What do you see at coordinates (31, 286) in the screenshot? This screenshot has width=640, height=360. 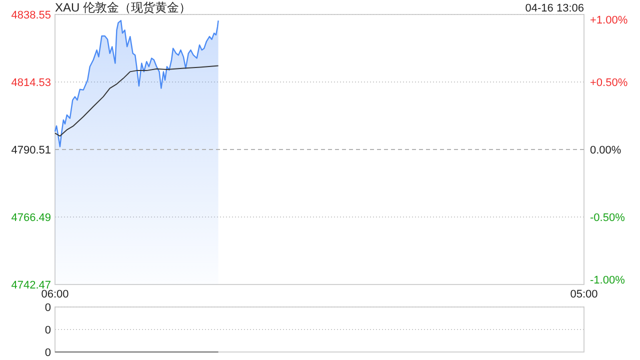 I see `y-tick-label: 4742.47` at bounding box center [31, 286].